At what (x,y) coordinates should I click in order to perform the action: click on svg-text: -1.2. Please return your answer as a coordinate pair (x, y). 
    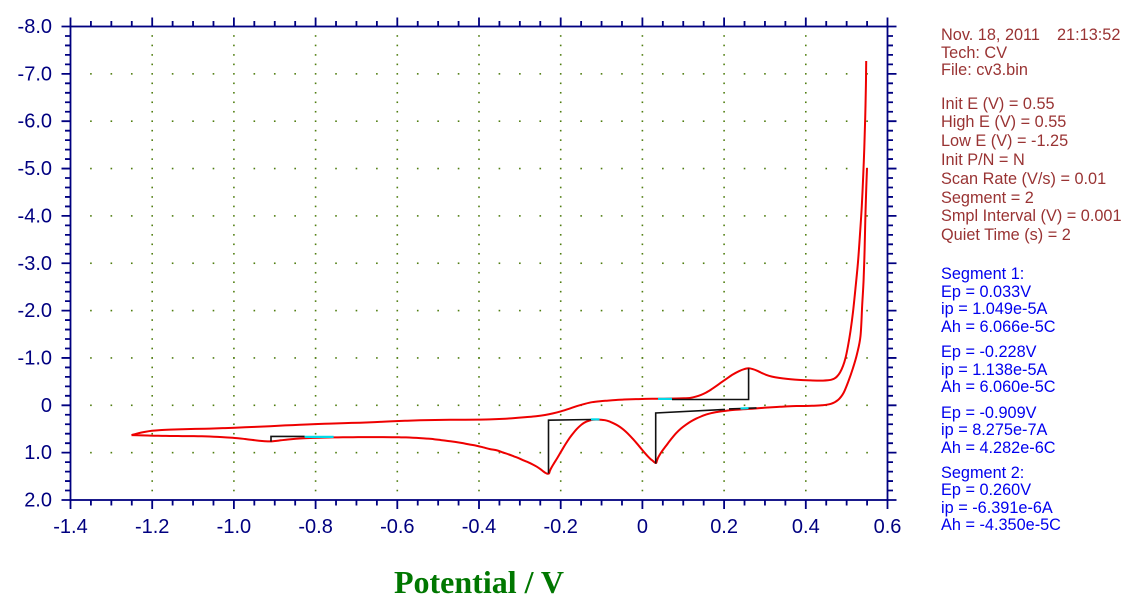
    Looking at the image, I should click on (152, 527).